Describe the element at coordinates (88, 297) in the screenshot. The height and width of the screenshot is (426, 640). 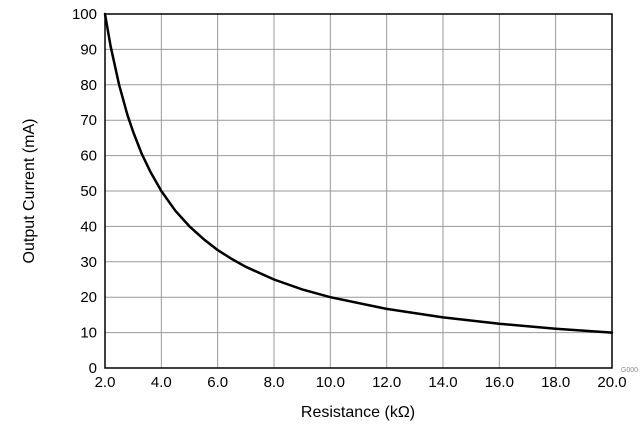
I see `y-tick-label: 20` at that location.